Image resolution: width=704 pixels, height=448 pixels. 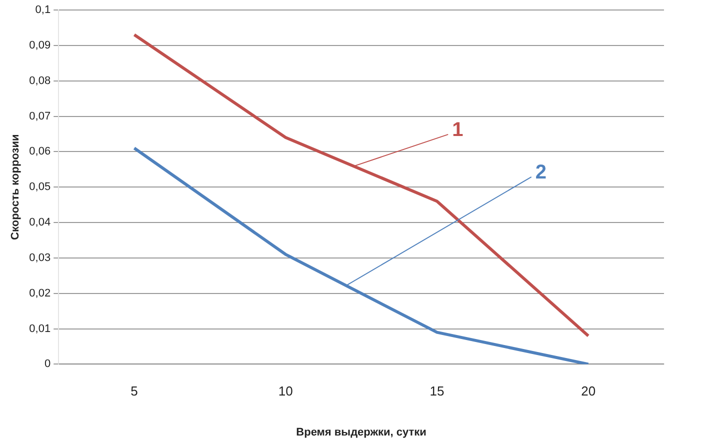 I want to click on y-tick-label: 0,09, so click(x=40, y=45).